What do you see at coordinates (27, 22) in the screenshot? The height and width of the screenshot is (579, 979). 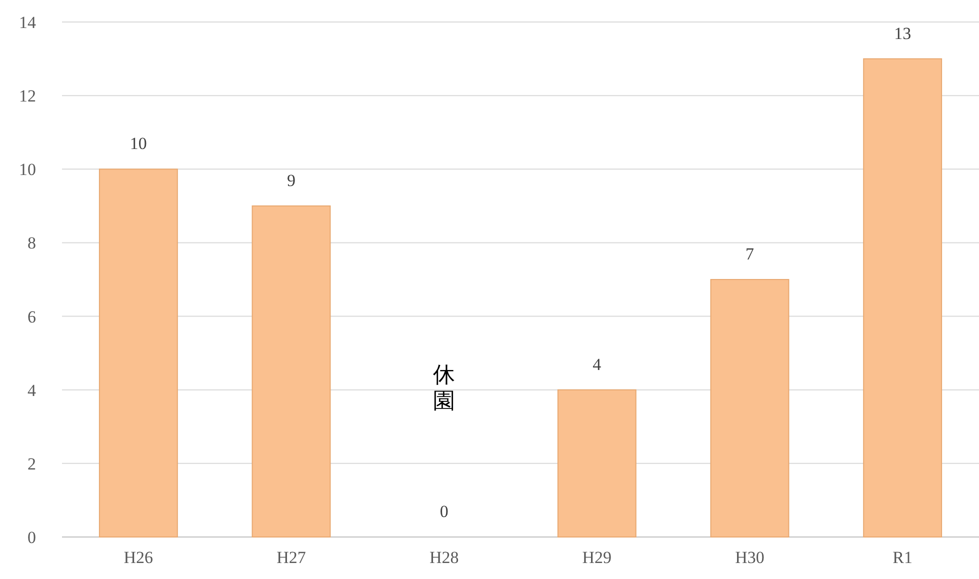 I see `y-tick-label: 14` at bounding box center [27, 22].